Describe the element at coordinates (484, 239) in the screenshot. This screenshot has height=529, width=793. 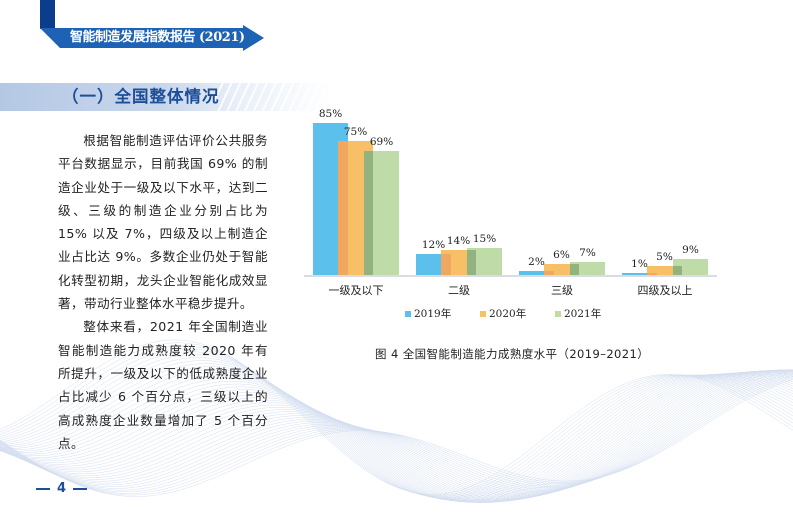
I see `bar-value-label: 15%` at that location.